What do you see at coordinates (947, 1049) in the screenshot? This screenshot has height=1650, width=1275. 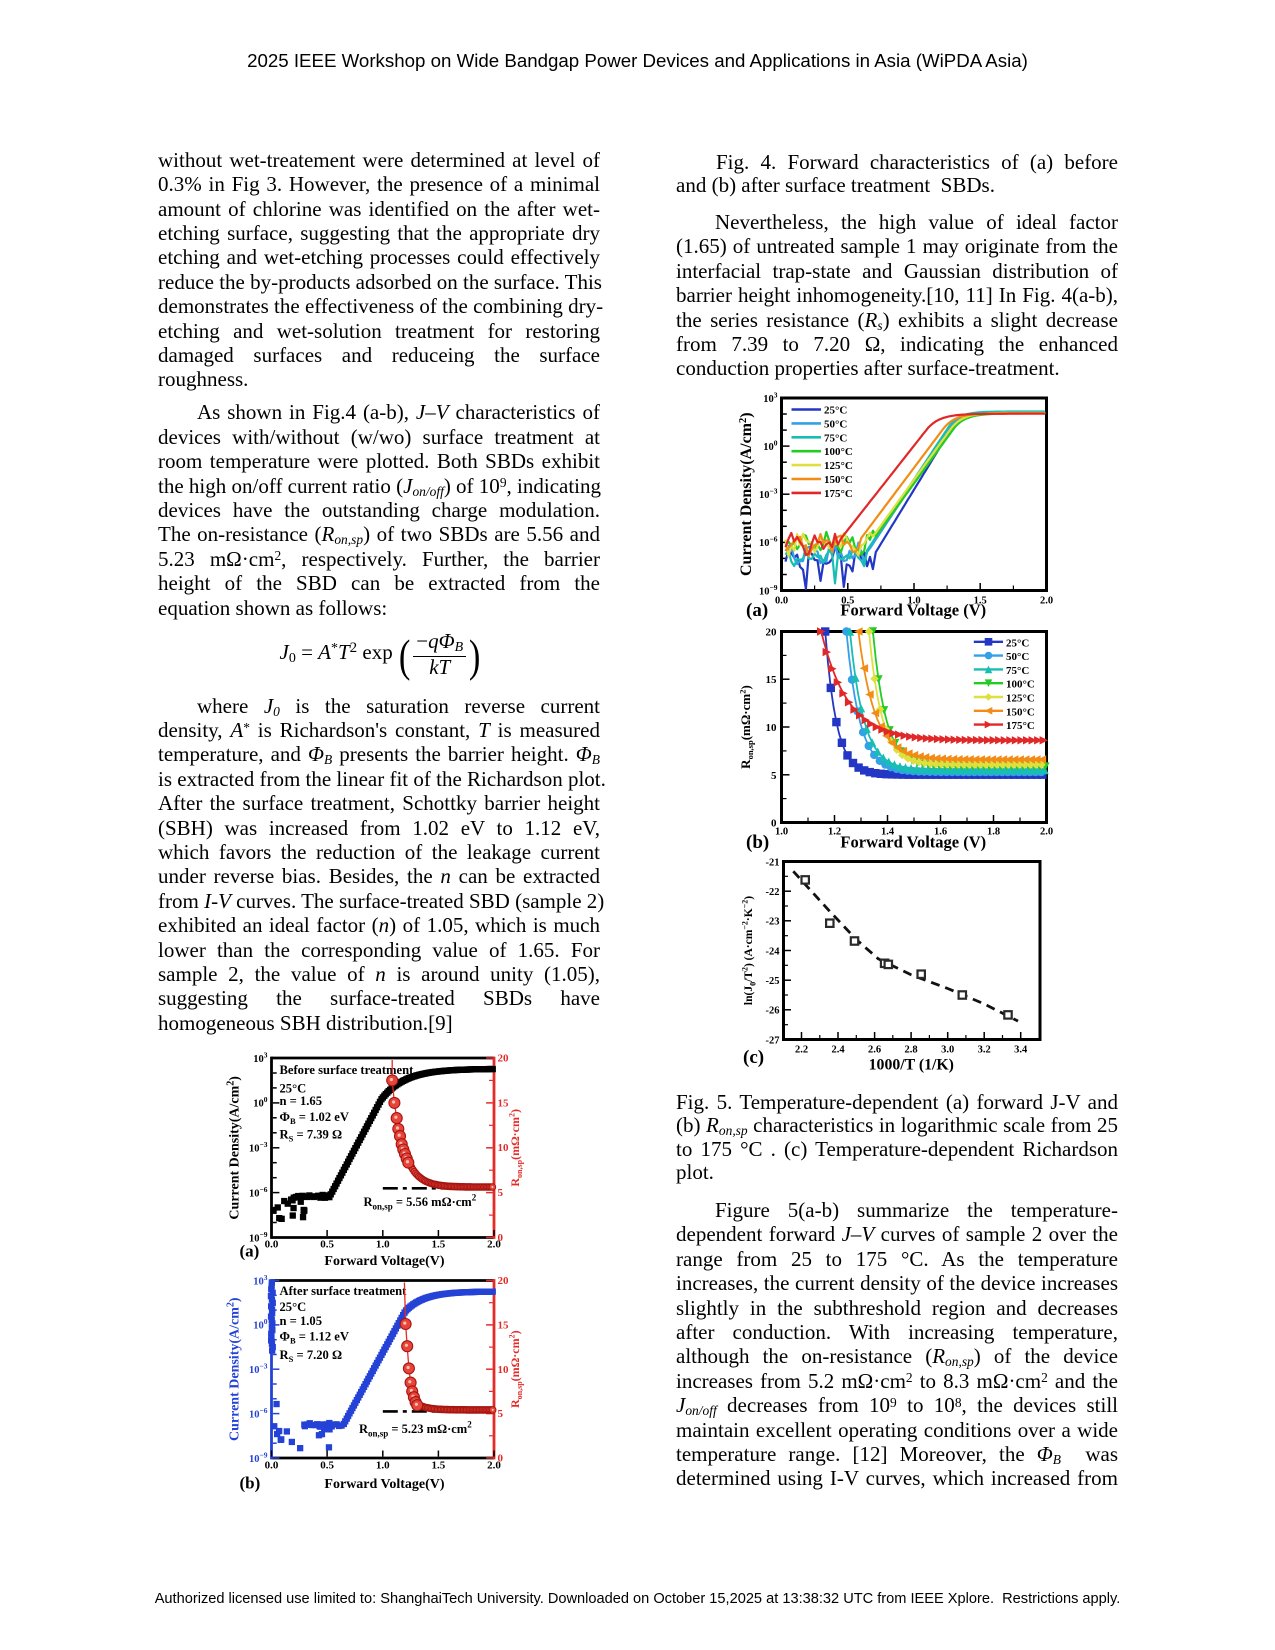 I see `svg-text: 3.0` at bounding box center [947, 1049].